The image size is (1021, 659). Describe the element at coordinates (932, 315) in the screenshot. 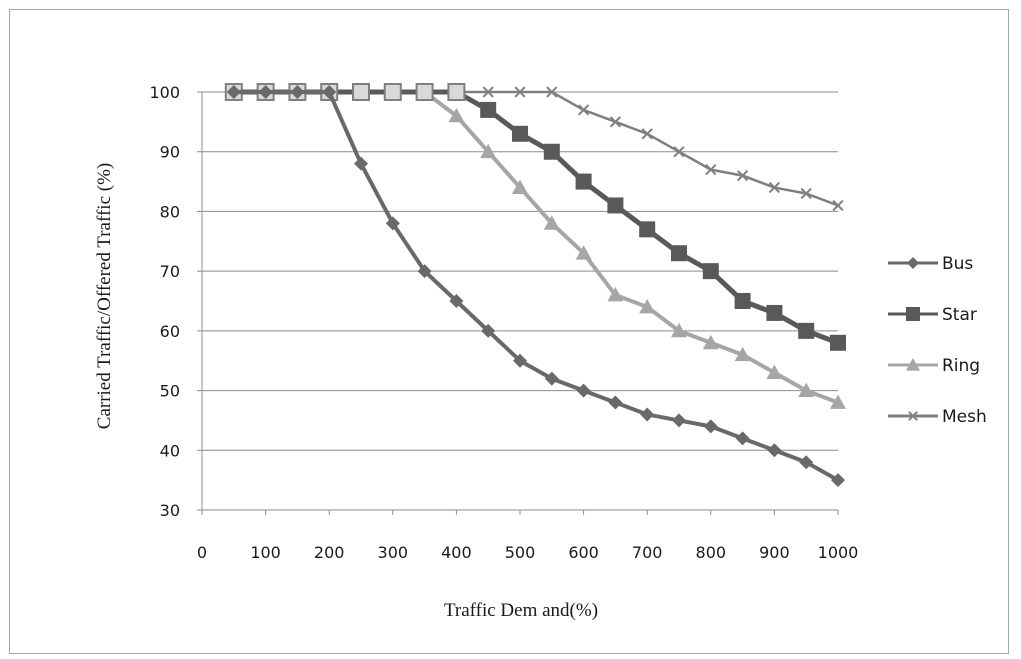

I see `legend-item-star: Star` at that location.